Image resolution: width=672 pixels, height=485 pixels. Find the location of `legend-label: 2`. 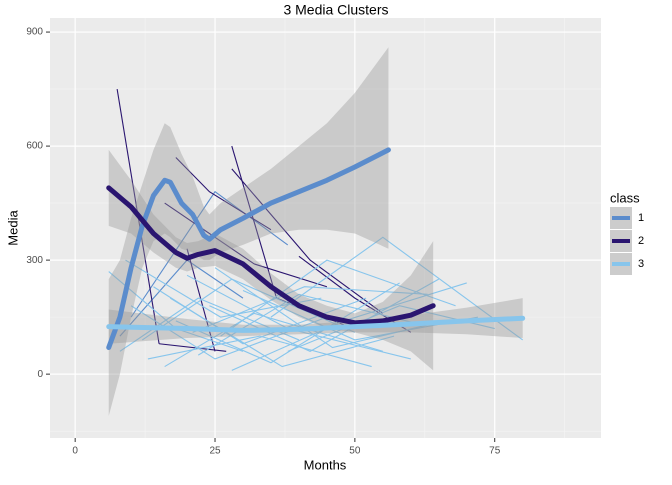

legend-label: 2 is located at coordinates (641, 241).